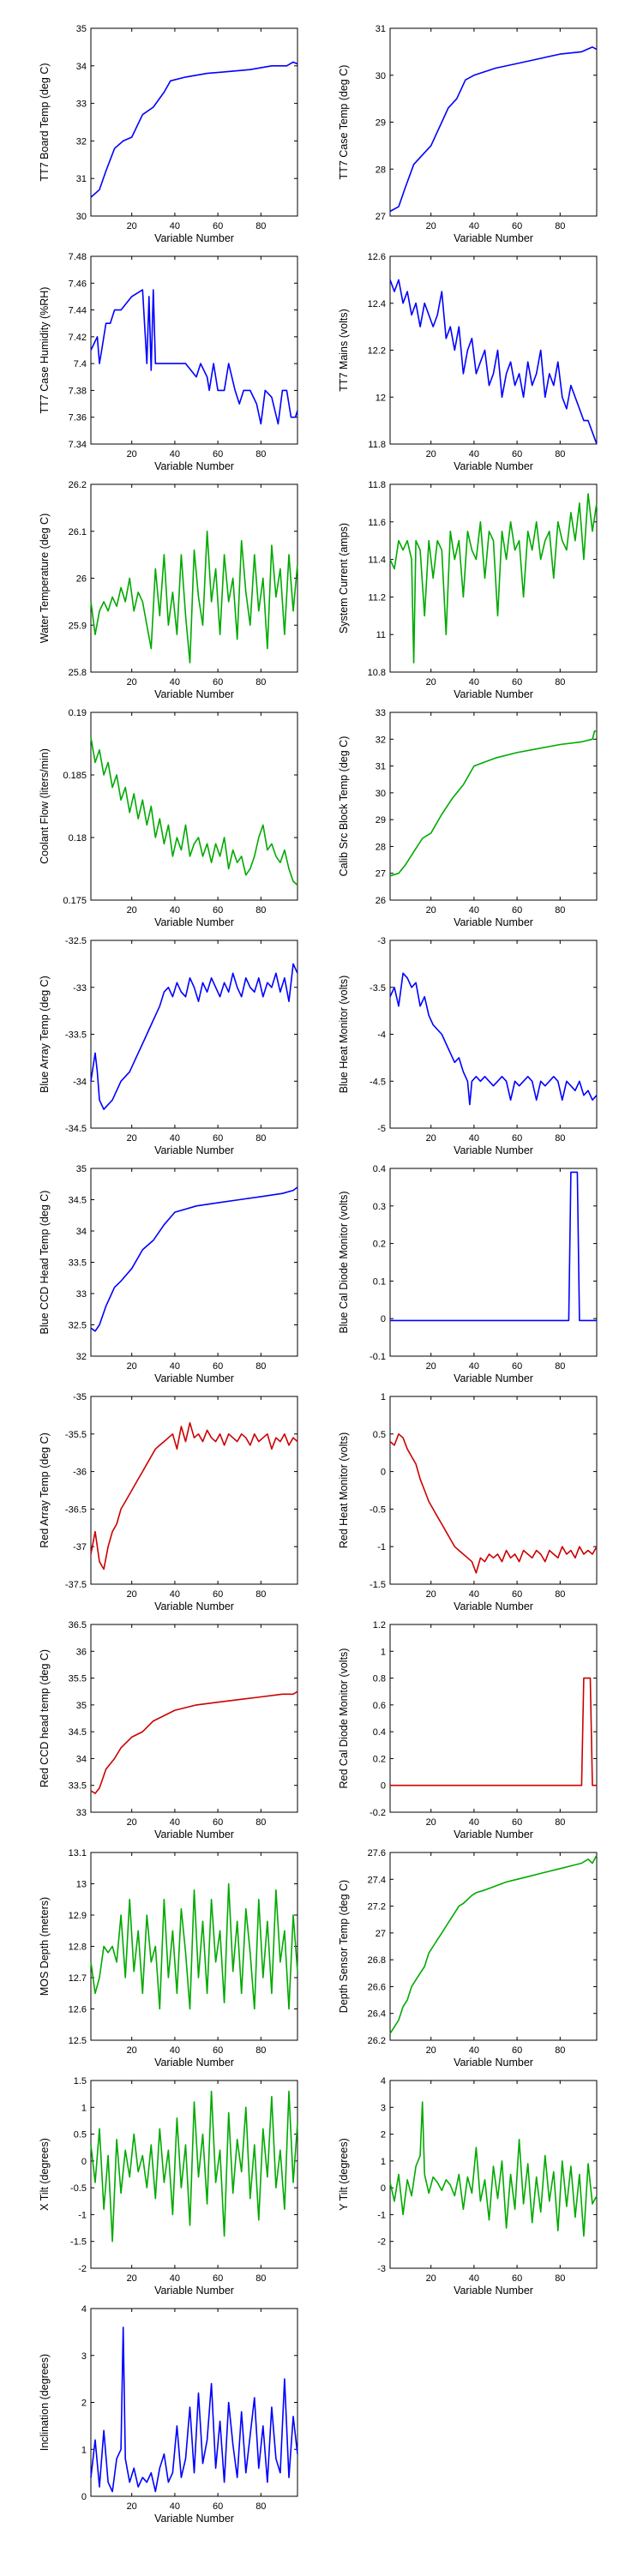 This screenshot has height=2576, width=643. Describe the element at coordinates (377, 1880) in the screenshot. I see `y-tick-label: 27.4` at that location.